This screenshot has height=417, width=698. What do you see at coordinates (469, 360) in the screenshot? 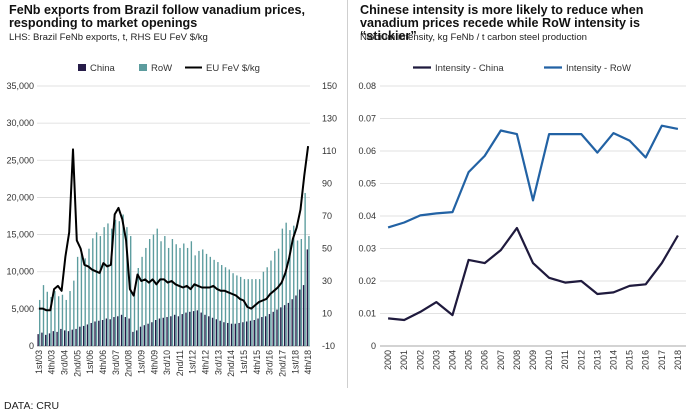
I see `right-x-tick-label: 2005` at bounding box center [469, 360].